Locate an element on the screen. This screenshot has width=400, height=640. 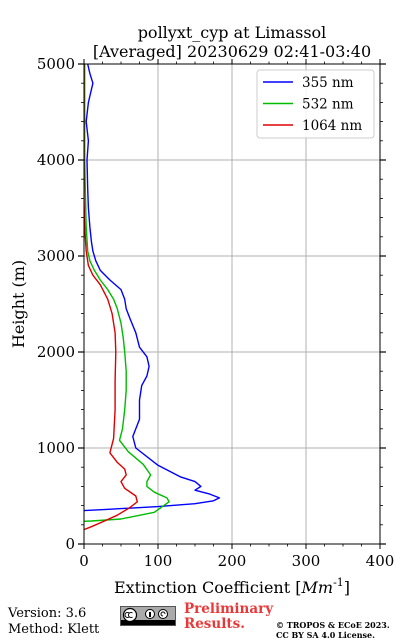
legend-label: 355 nm is located at coordinates (328, 83).